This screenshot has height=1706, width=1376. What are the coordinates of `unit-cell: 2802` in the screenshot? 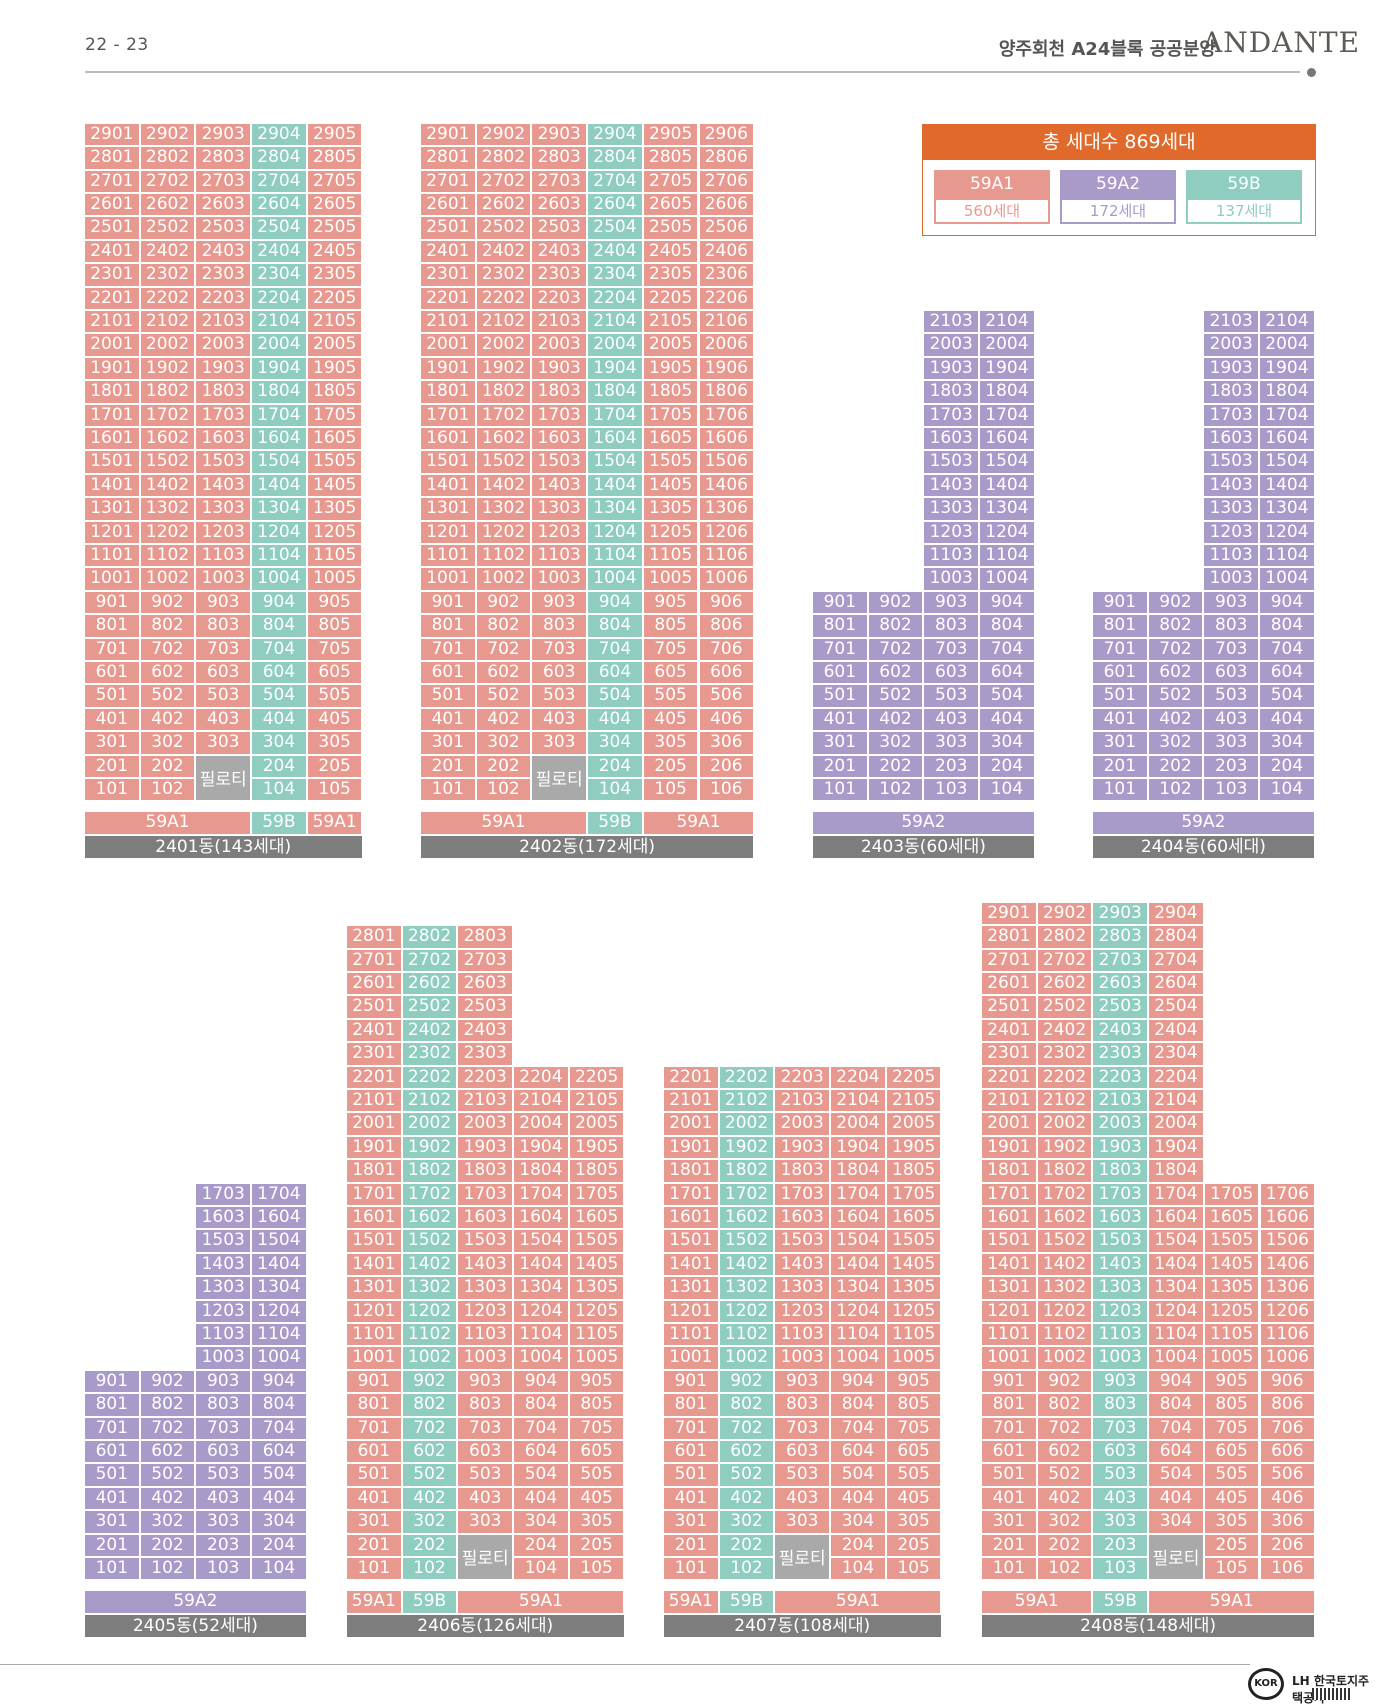 It's located at (430, 938).